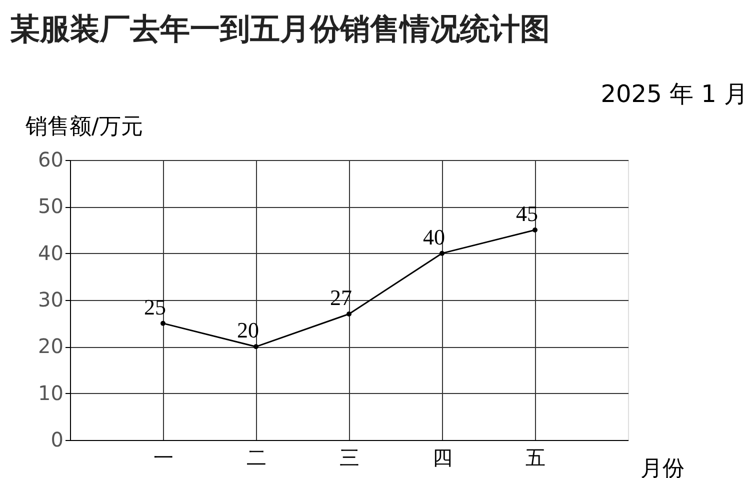 This screenshot has height=478, width=754. Describe the element at coordinates (536, 458) in the screenshot. I see `x-tick-label: 五` at that location.